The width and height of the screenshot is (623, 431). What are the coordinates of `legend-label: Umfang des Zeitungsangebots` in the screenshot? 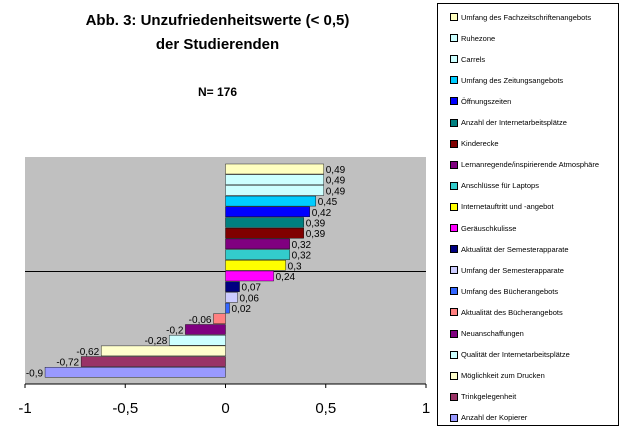 It's located at (512, 80).